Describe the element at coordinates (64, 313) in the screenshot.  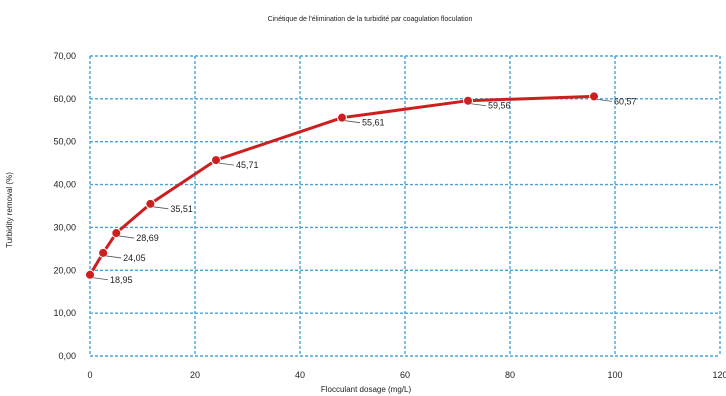
I see `y-tick-label: 10,00` at that location.